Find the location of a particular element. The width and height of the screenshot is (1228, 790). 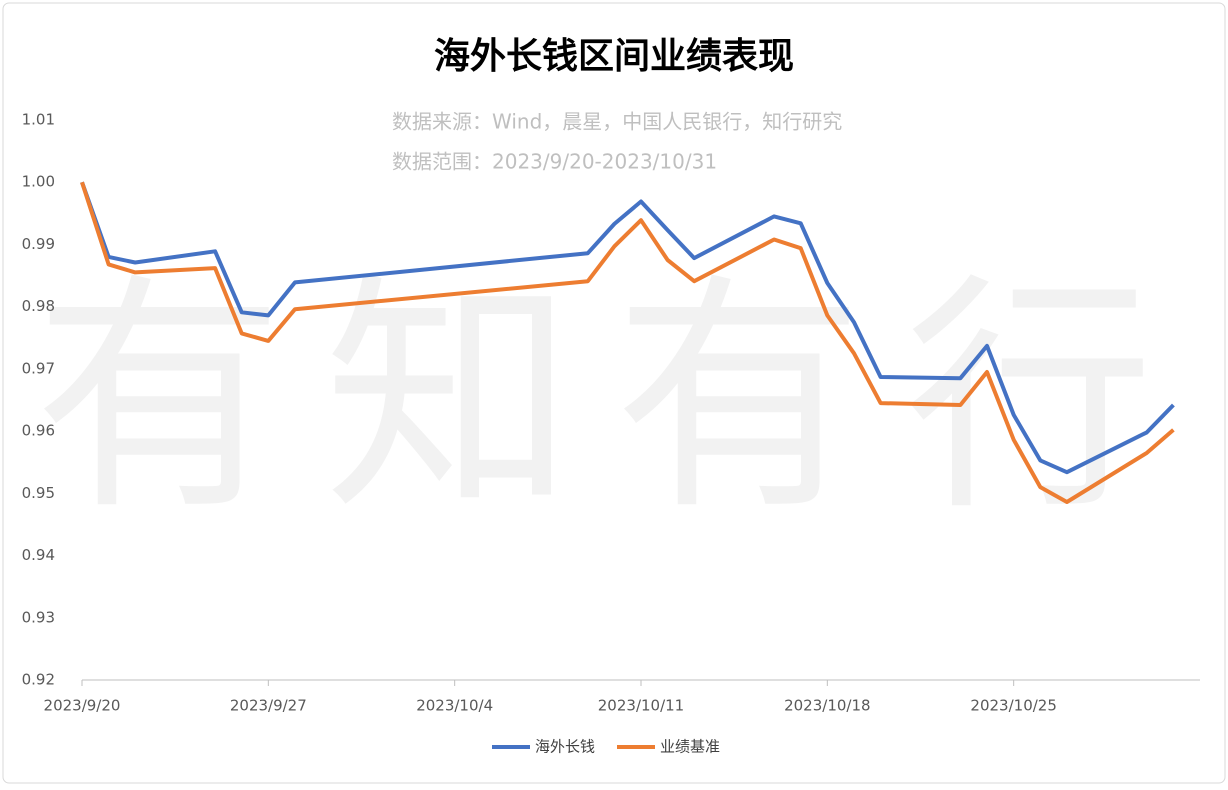

x-tick-label: 2023/10/25 is located at coordinates (1013, 706).